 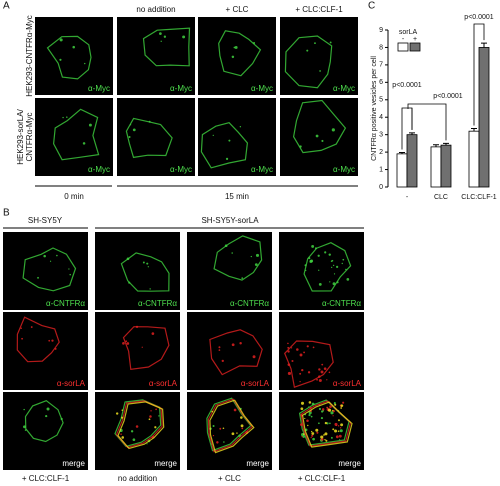 I want to click on x-tick-label: CLC:CLF-1, so click(x=479, y=197).